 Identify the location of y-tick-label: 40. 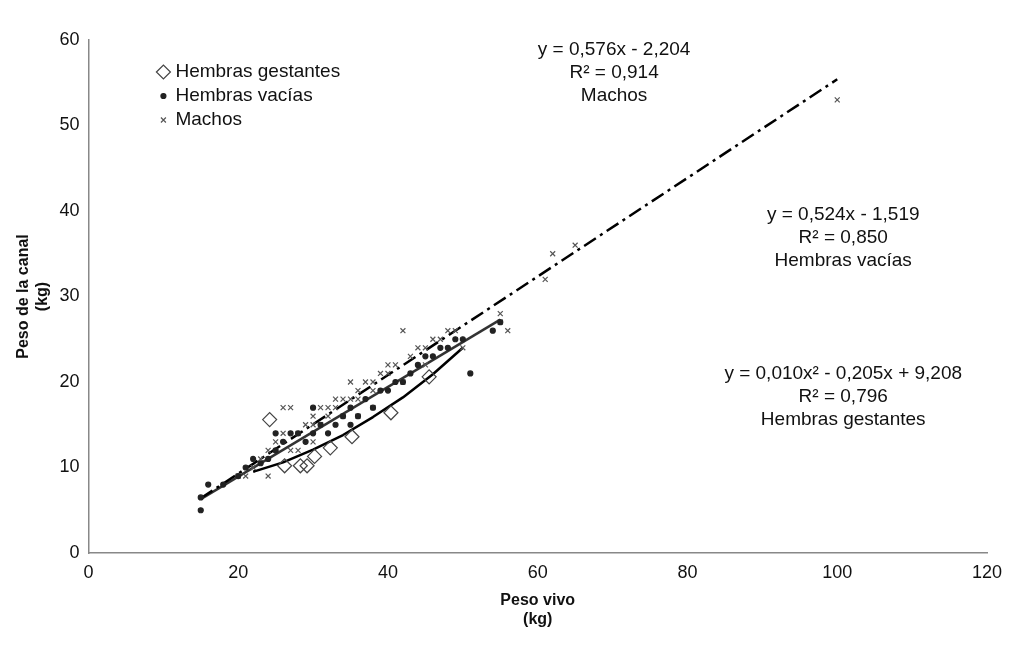
(69, 209).